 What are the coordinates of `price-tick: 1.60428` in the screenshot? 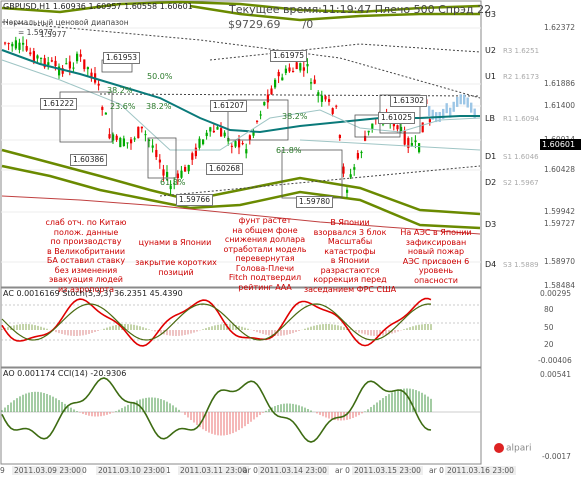 It's located at (560, 169).